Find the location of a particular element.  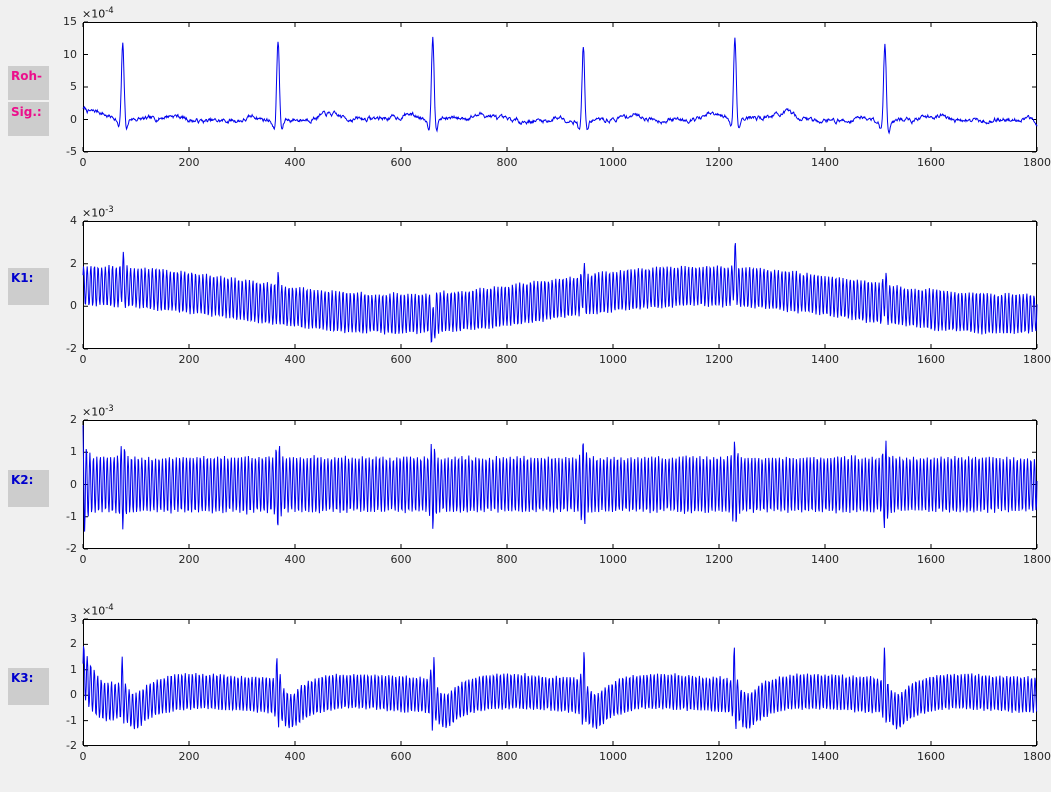

y-tick-label: 3 is located at coordinates (73, 618).